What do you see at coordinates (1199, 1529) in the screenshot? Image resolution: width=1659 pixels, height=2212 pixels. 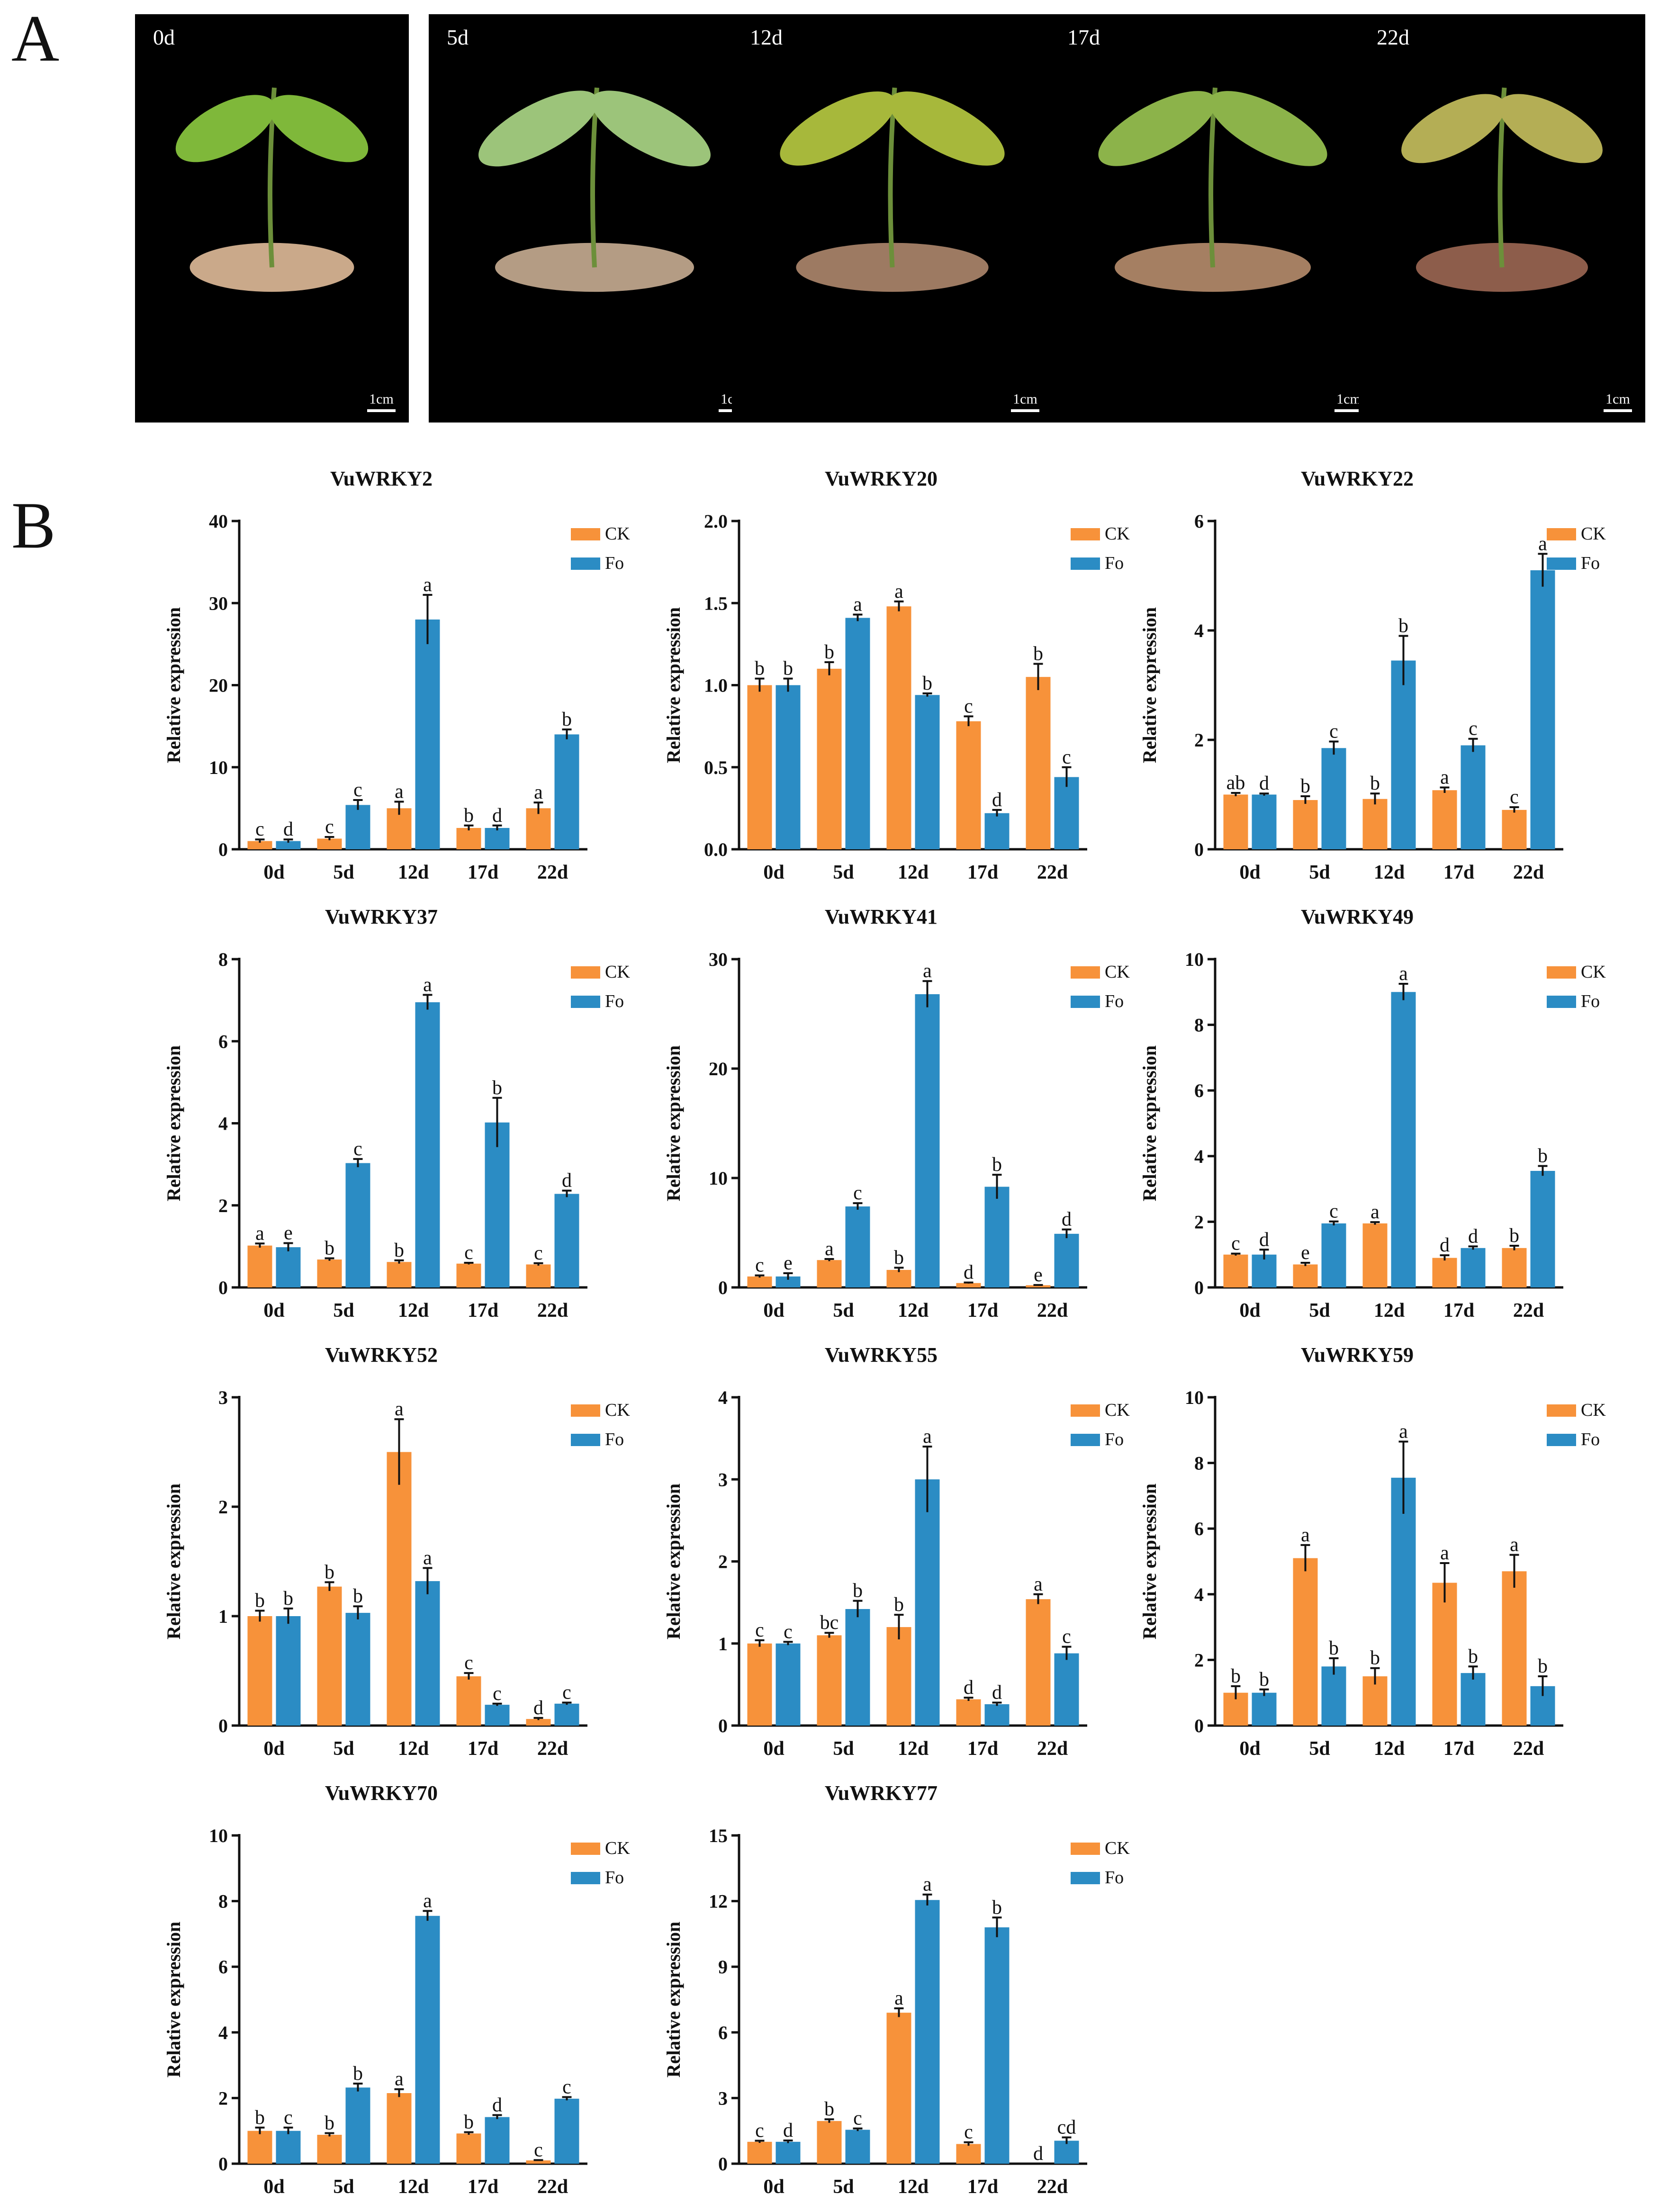 I see `y-tick-label: 6` at bounding box center [1199, 1529].